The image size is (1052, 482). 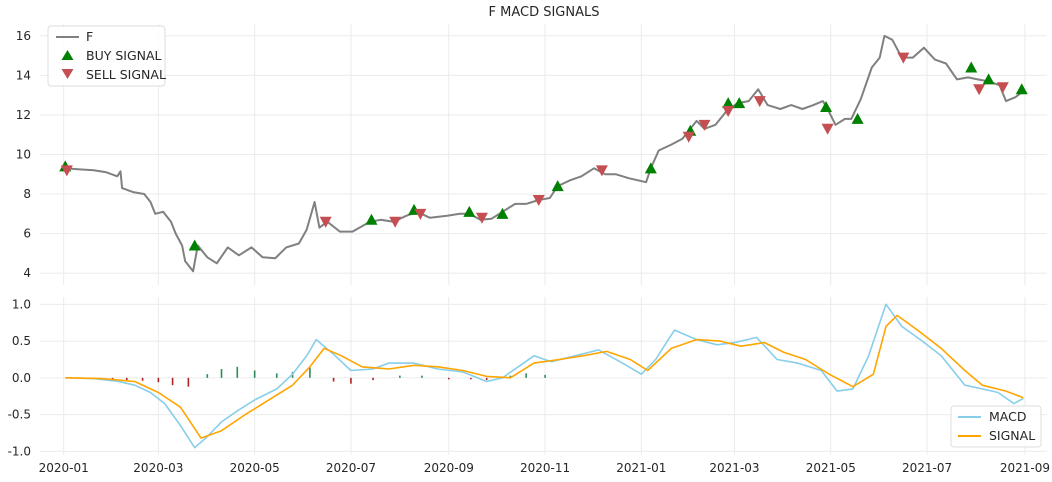 What do you see at coordinates (927, 468) in the screenshot?
I see `x-tick-label: 2021-07` at bounding box center [927, 468].